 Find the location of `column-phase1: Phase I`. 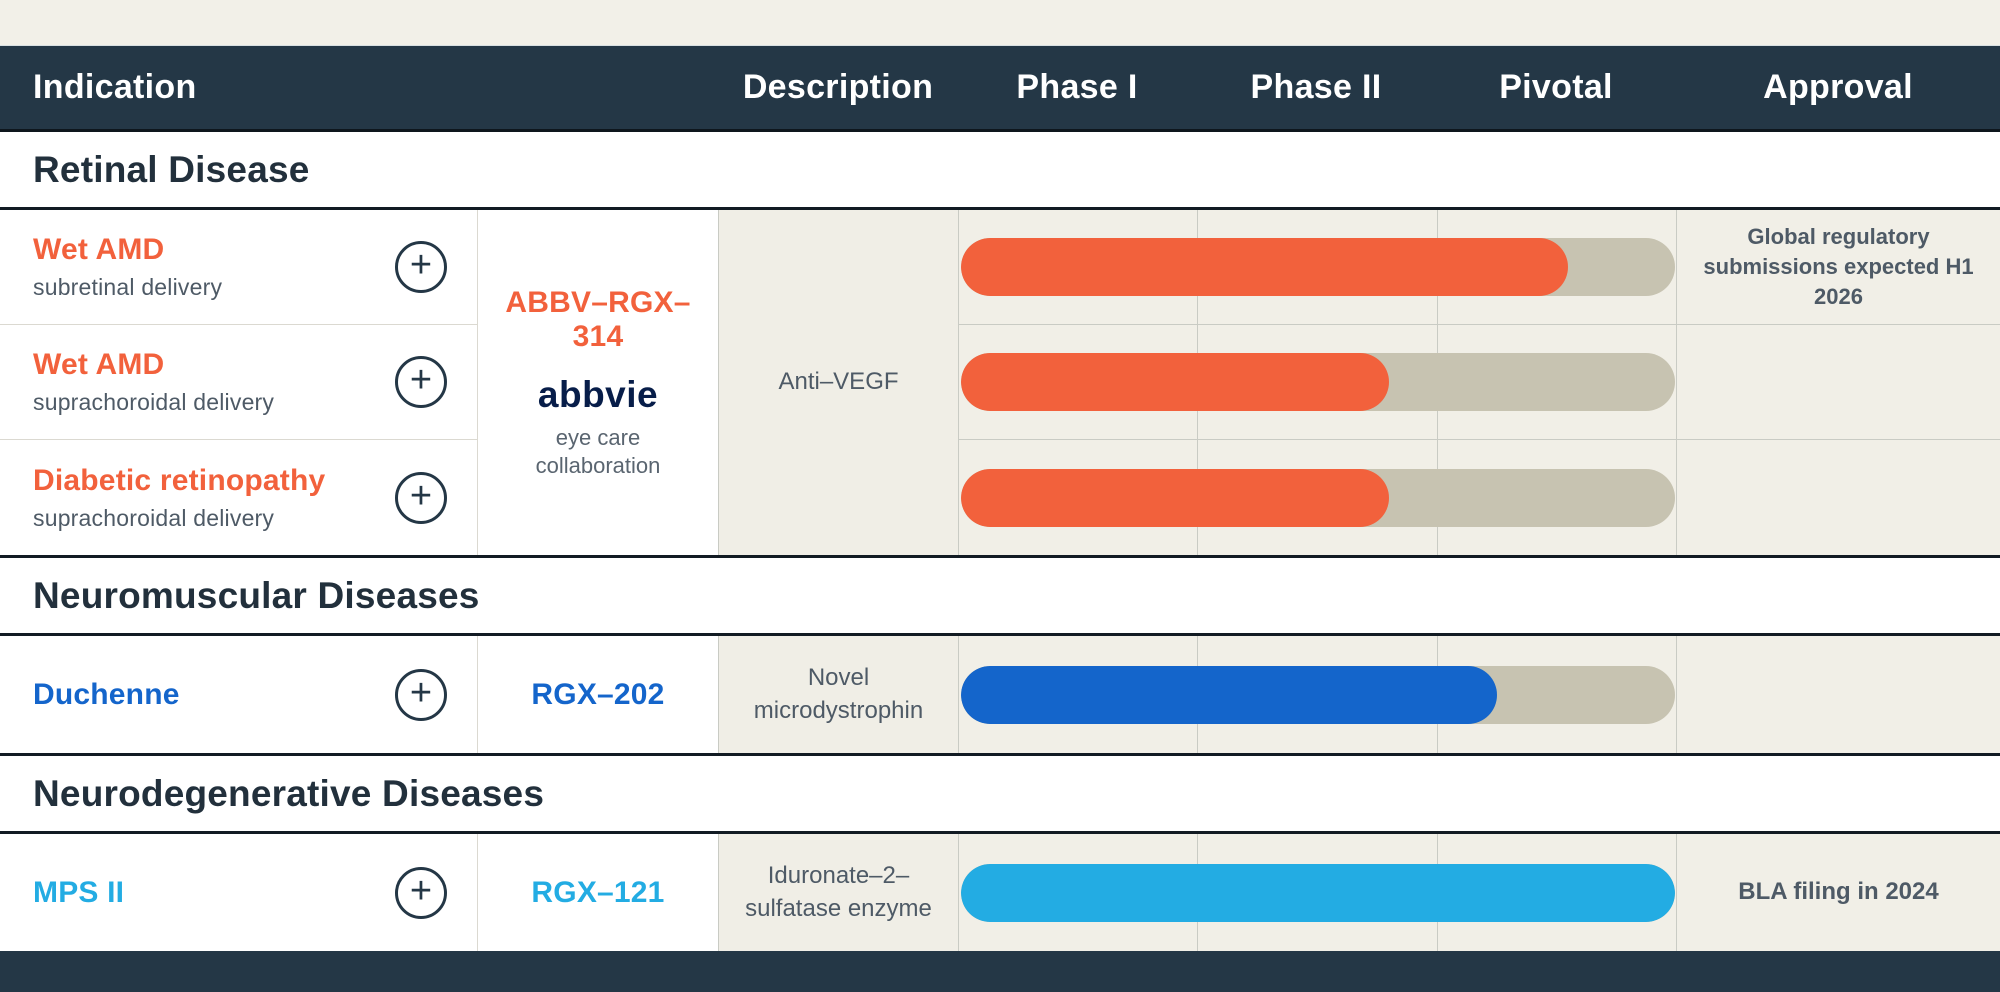

column-phase1: Phase I is located at coordinates (1077, 87).